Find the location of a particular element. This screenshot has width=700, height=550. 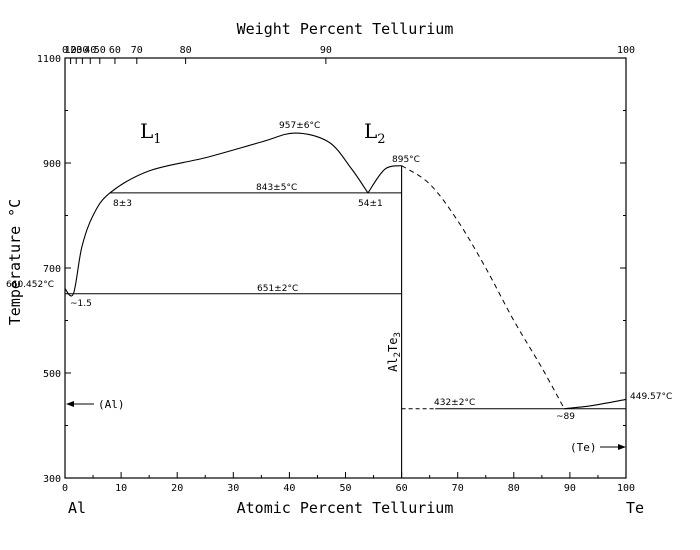

phase-label-l2: L2 is located at coordinates (375, 133).